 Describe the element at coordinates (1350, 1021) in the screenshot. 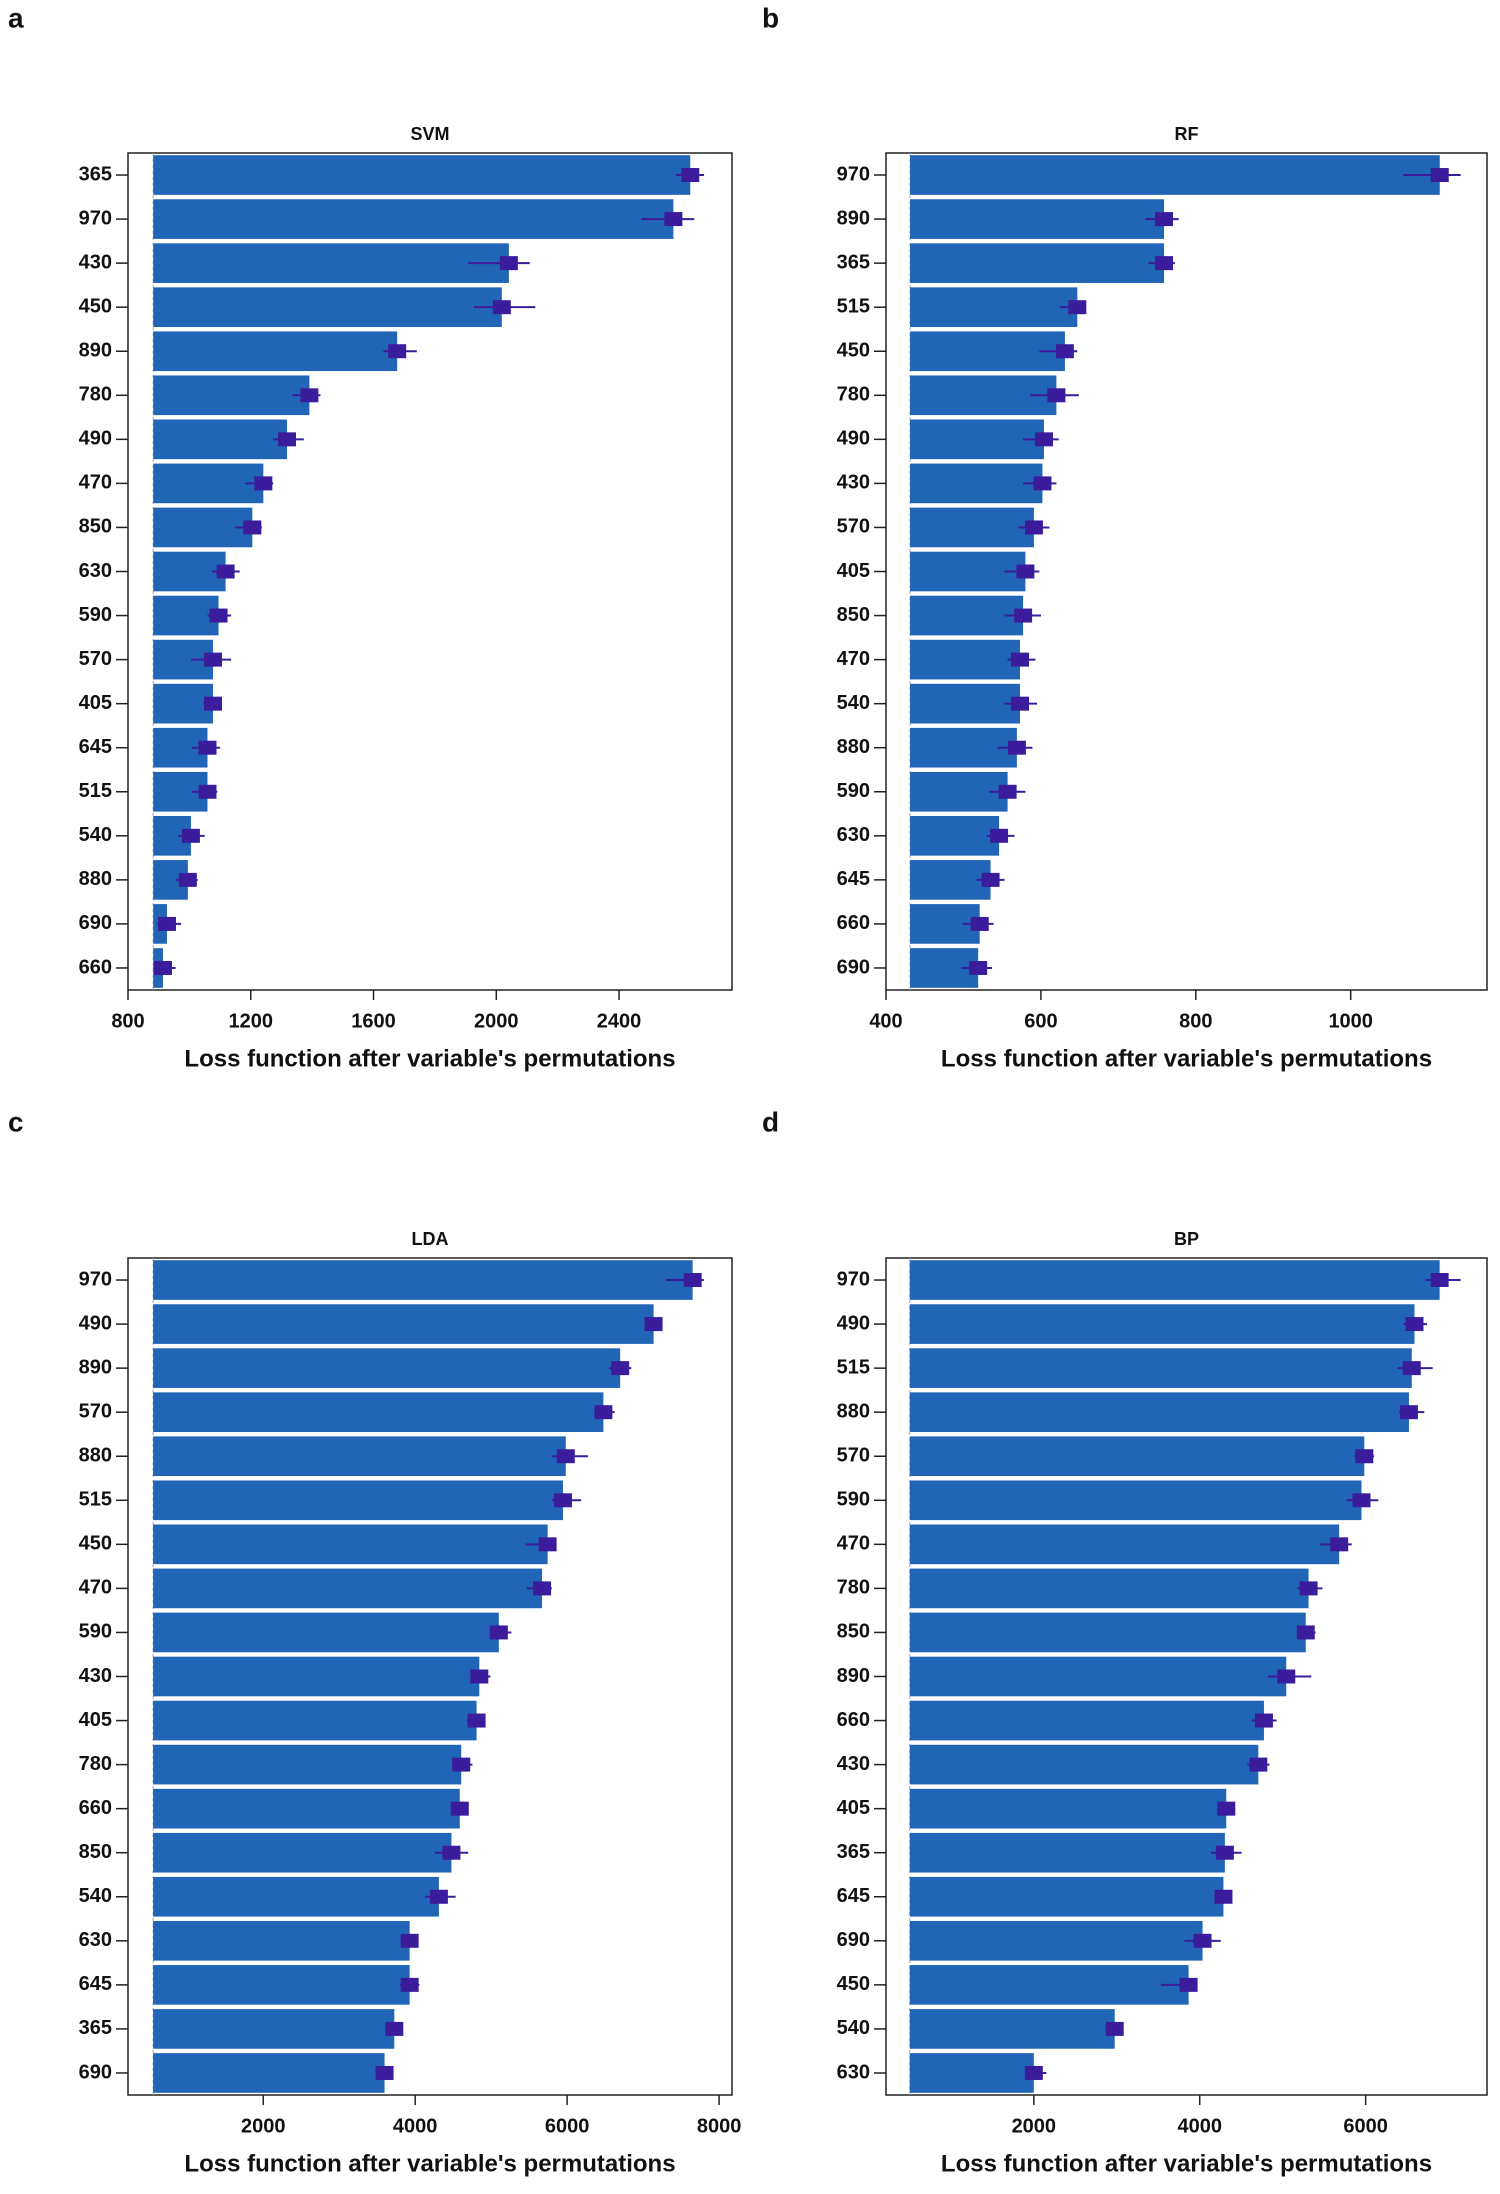

I see `x-tick-label: 1000` at that location.